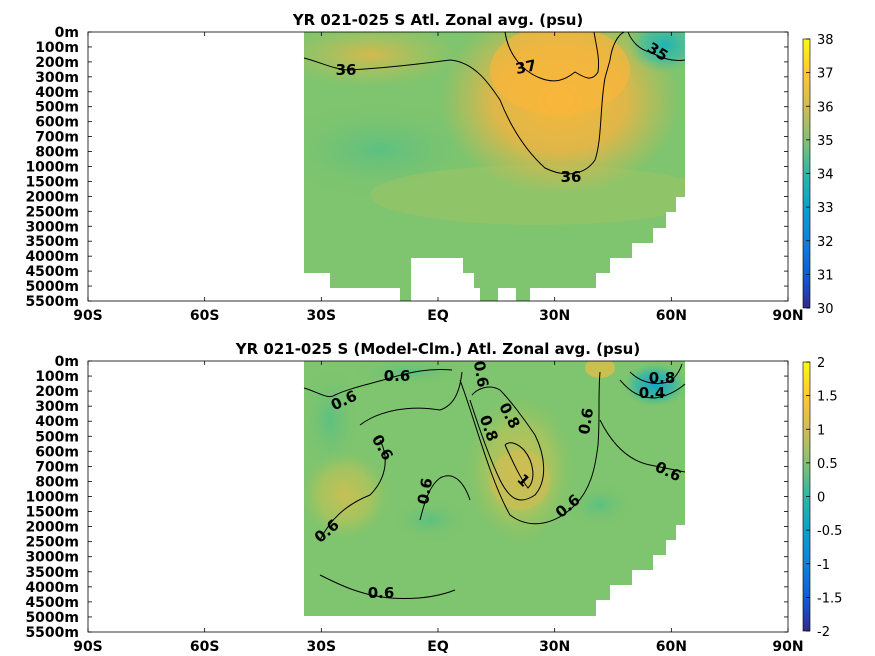 This screenshot has width=875, height=656. I want to click on colorbar-tick-label: 36, so click(825, 107).